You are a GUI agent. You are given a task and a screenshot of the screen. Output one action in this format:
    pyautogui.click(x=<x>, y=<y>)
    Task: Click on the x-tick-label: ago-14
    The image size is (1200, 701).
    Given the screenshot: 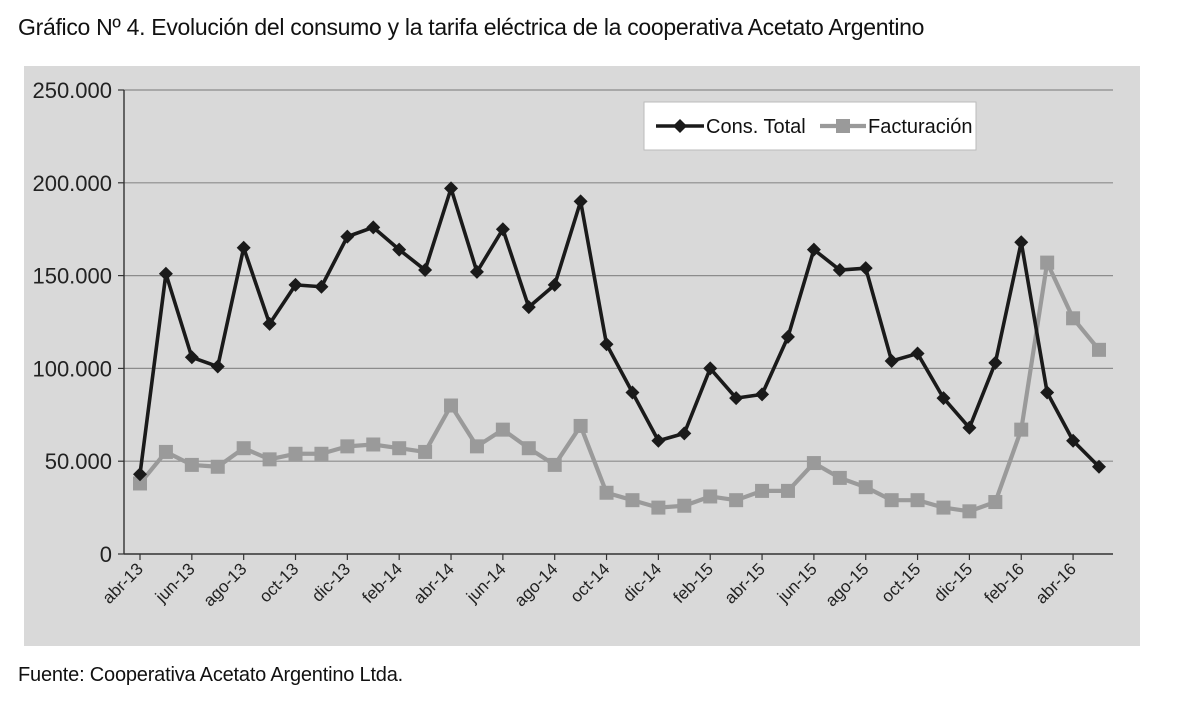 What is the action you would take?
    pyautogui.click(x=536, y=584)
    